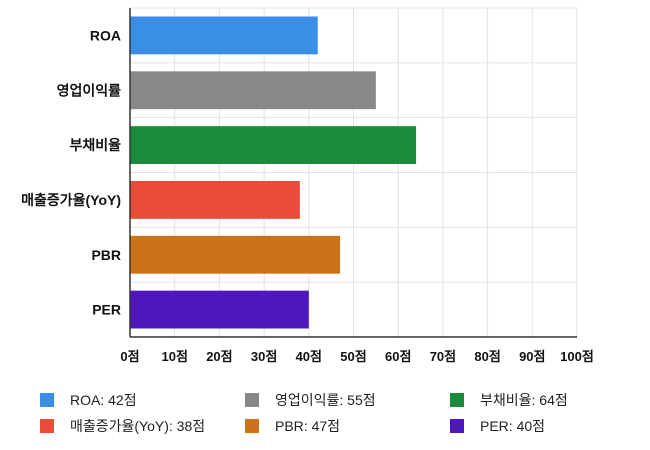 Image resolution: width=650 pixels, height=450 pixels. What do you see at coordinates (325, 400) in the screenshot?
I see `legend-label: 영업이익률: 55점` at bounding box center [325, 400].